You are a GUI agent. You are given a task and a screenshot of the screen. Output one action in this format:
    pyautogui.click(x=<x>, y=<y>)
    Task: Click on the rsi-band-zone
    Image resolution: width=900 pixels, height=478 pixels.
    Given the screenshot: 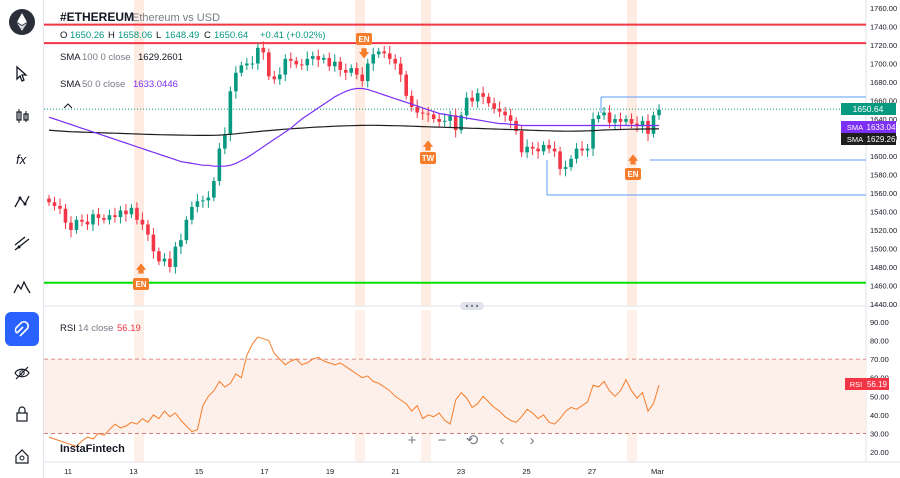 What is the action you would take?
    pyautogui.click(x=455, y=396)
    